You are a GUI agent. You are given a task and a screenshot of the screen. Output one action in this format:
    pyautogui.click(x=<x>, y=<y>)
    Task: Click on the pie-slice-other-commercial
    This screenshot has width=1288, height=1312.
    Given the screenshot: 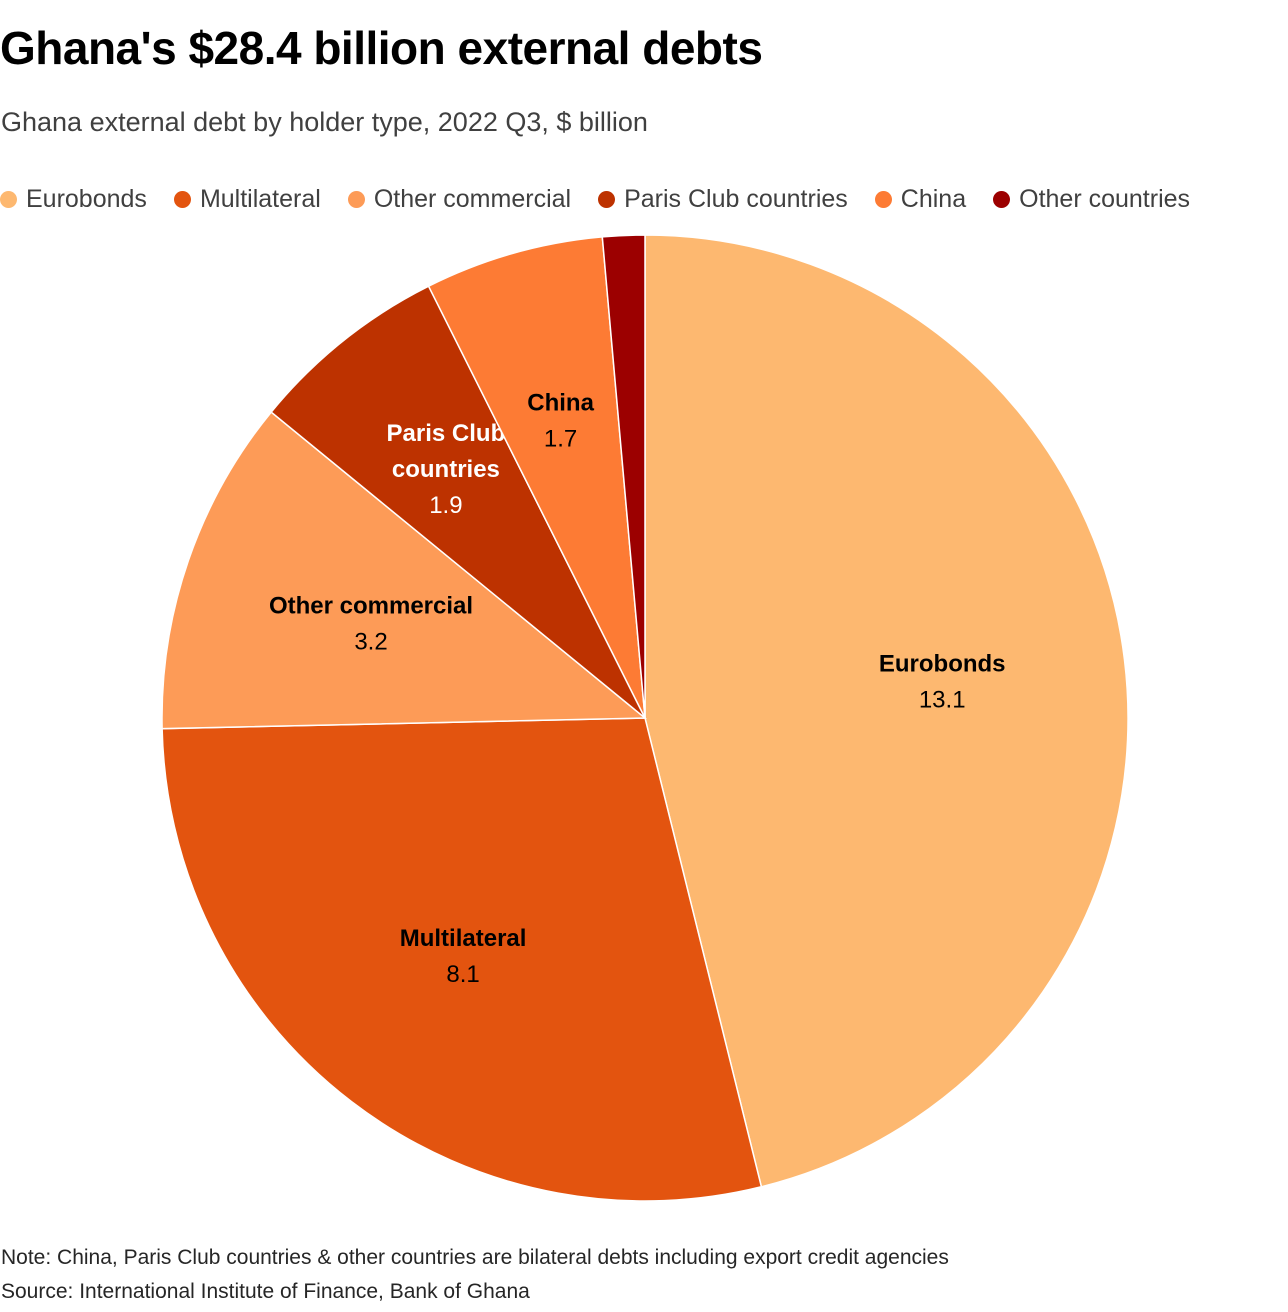 What is the action you would take?
    pyautogui.click(x=404, y=570)
    